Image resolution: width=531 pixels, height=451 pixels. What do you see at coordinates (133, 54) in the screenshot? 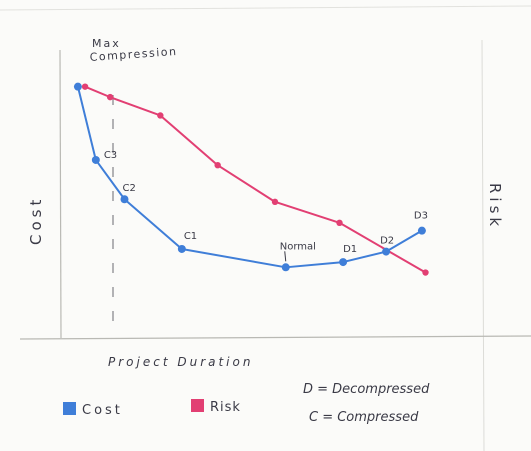
I see `annotation-compression: Compression` at bounding box center [133, 54].